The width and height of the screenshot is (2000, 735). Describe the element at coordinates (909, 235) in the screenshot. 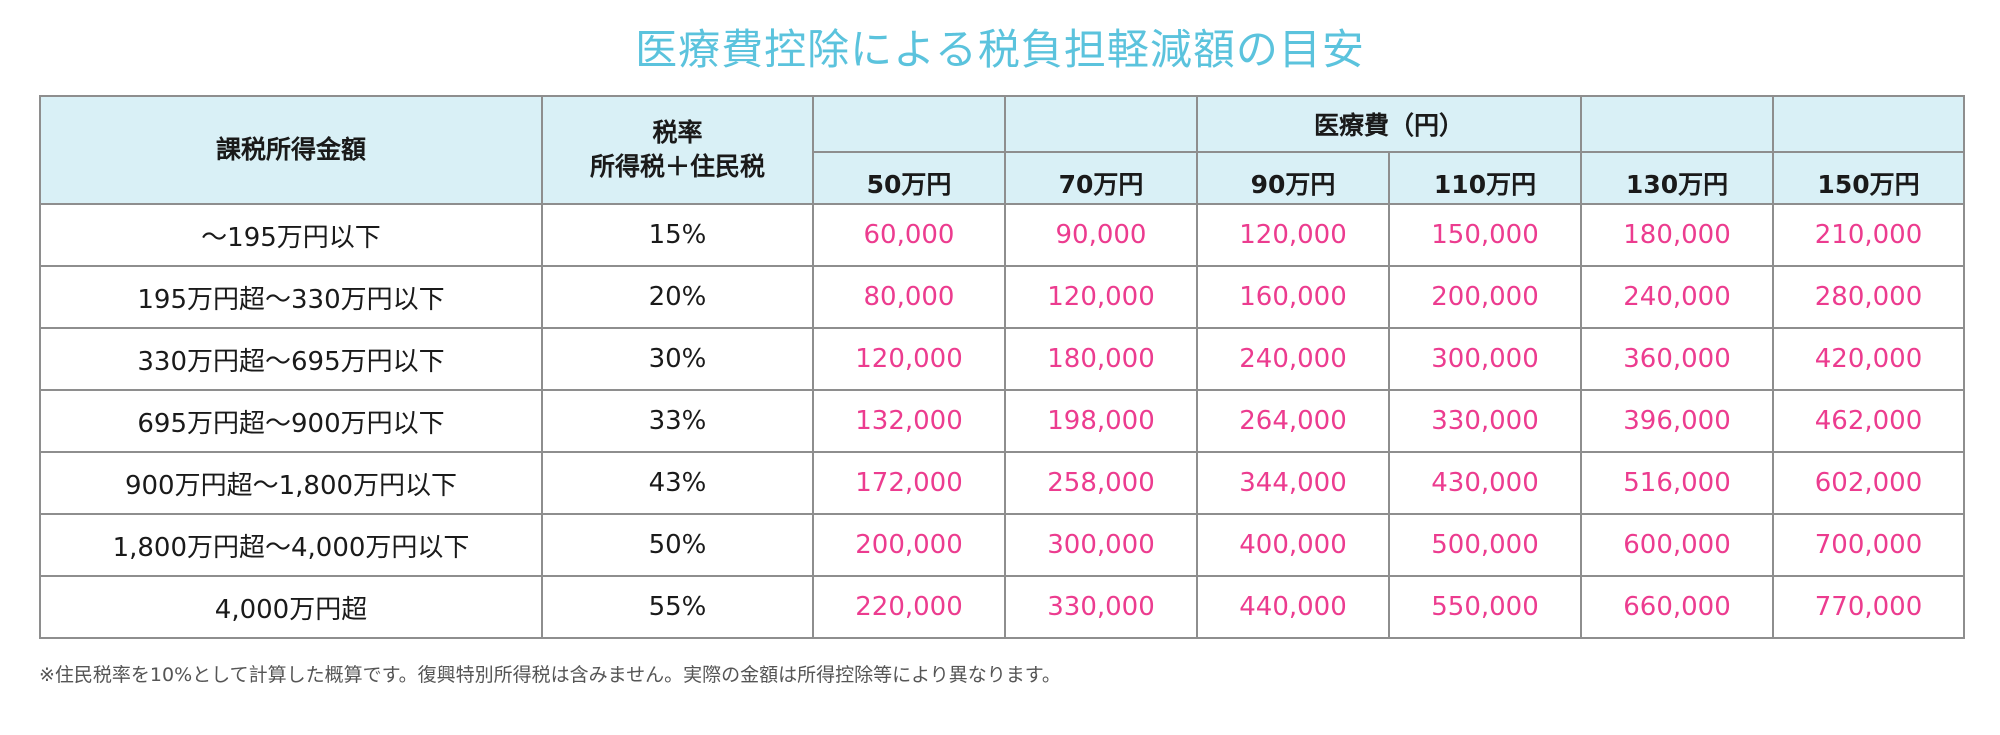

I see `row-amount: 60,000` at that location.